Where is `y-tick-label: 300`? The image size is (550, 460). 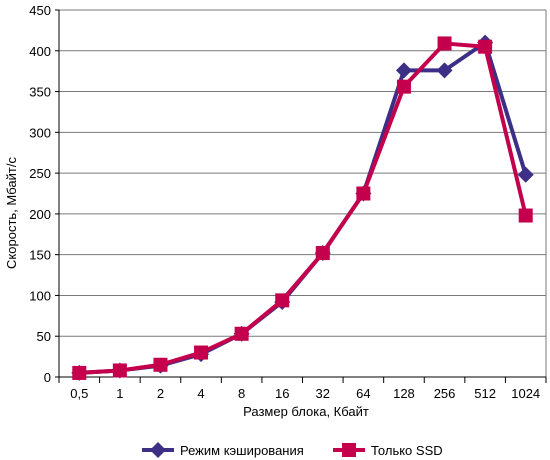
y-tick-label: 300 is located at coordinates (40, 132).